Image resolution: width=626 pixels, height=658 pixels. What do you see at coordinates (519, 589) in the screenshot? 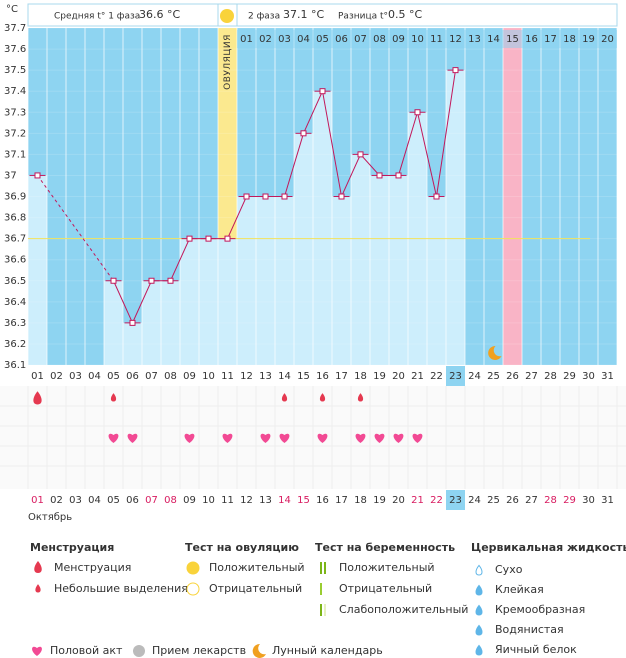
I see `legend-item: Клейкая` at bounding box center [519, 589].